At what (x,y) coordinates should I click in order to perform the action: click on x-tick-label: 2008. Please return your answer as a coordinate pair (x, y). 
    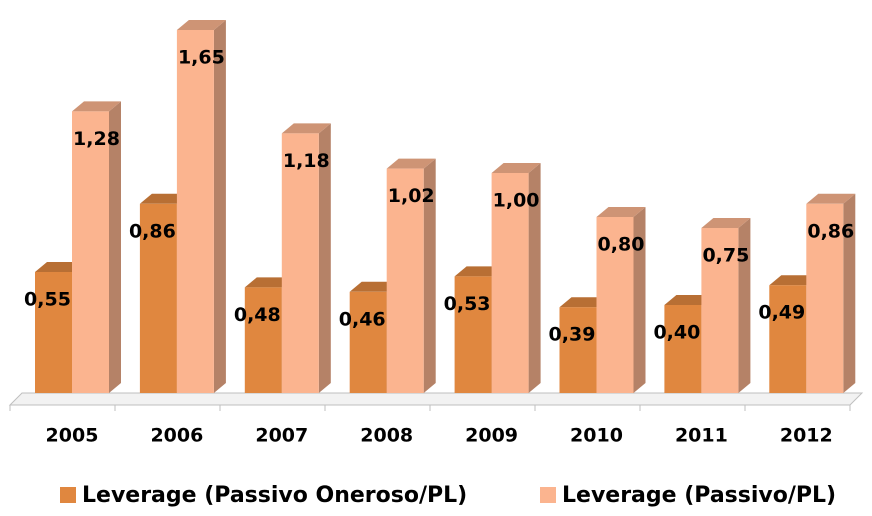
    Looking at the image, I should click on (386, 436).